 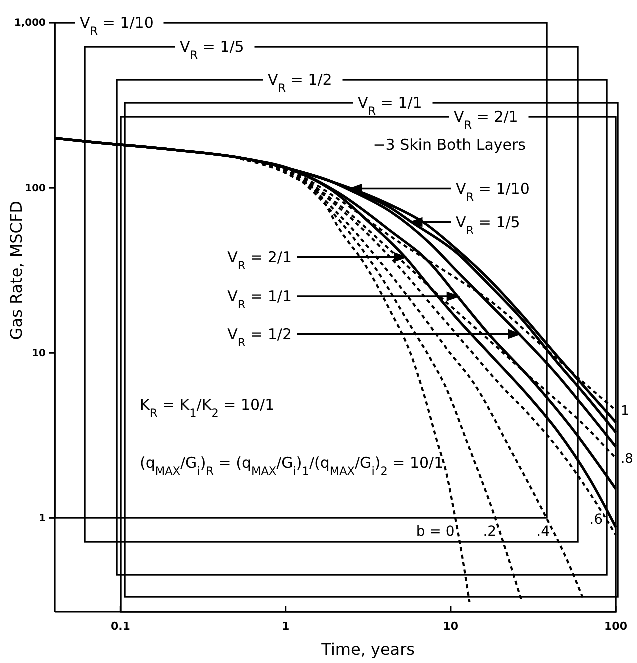 What do you see at coordinates (625, 411) in the screenshot?
I see `series-label: 1` at bounding box center [625, 411].